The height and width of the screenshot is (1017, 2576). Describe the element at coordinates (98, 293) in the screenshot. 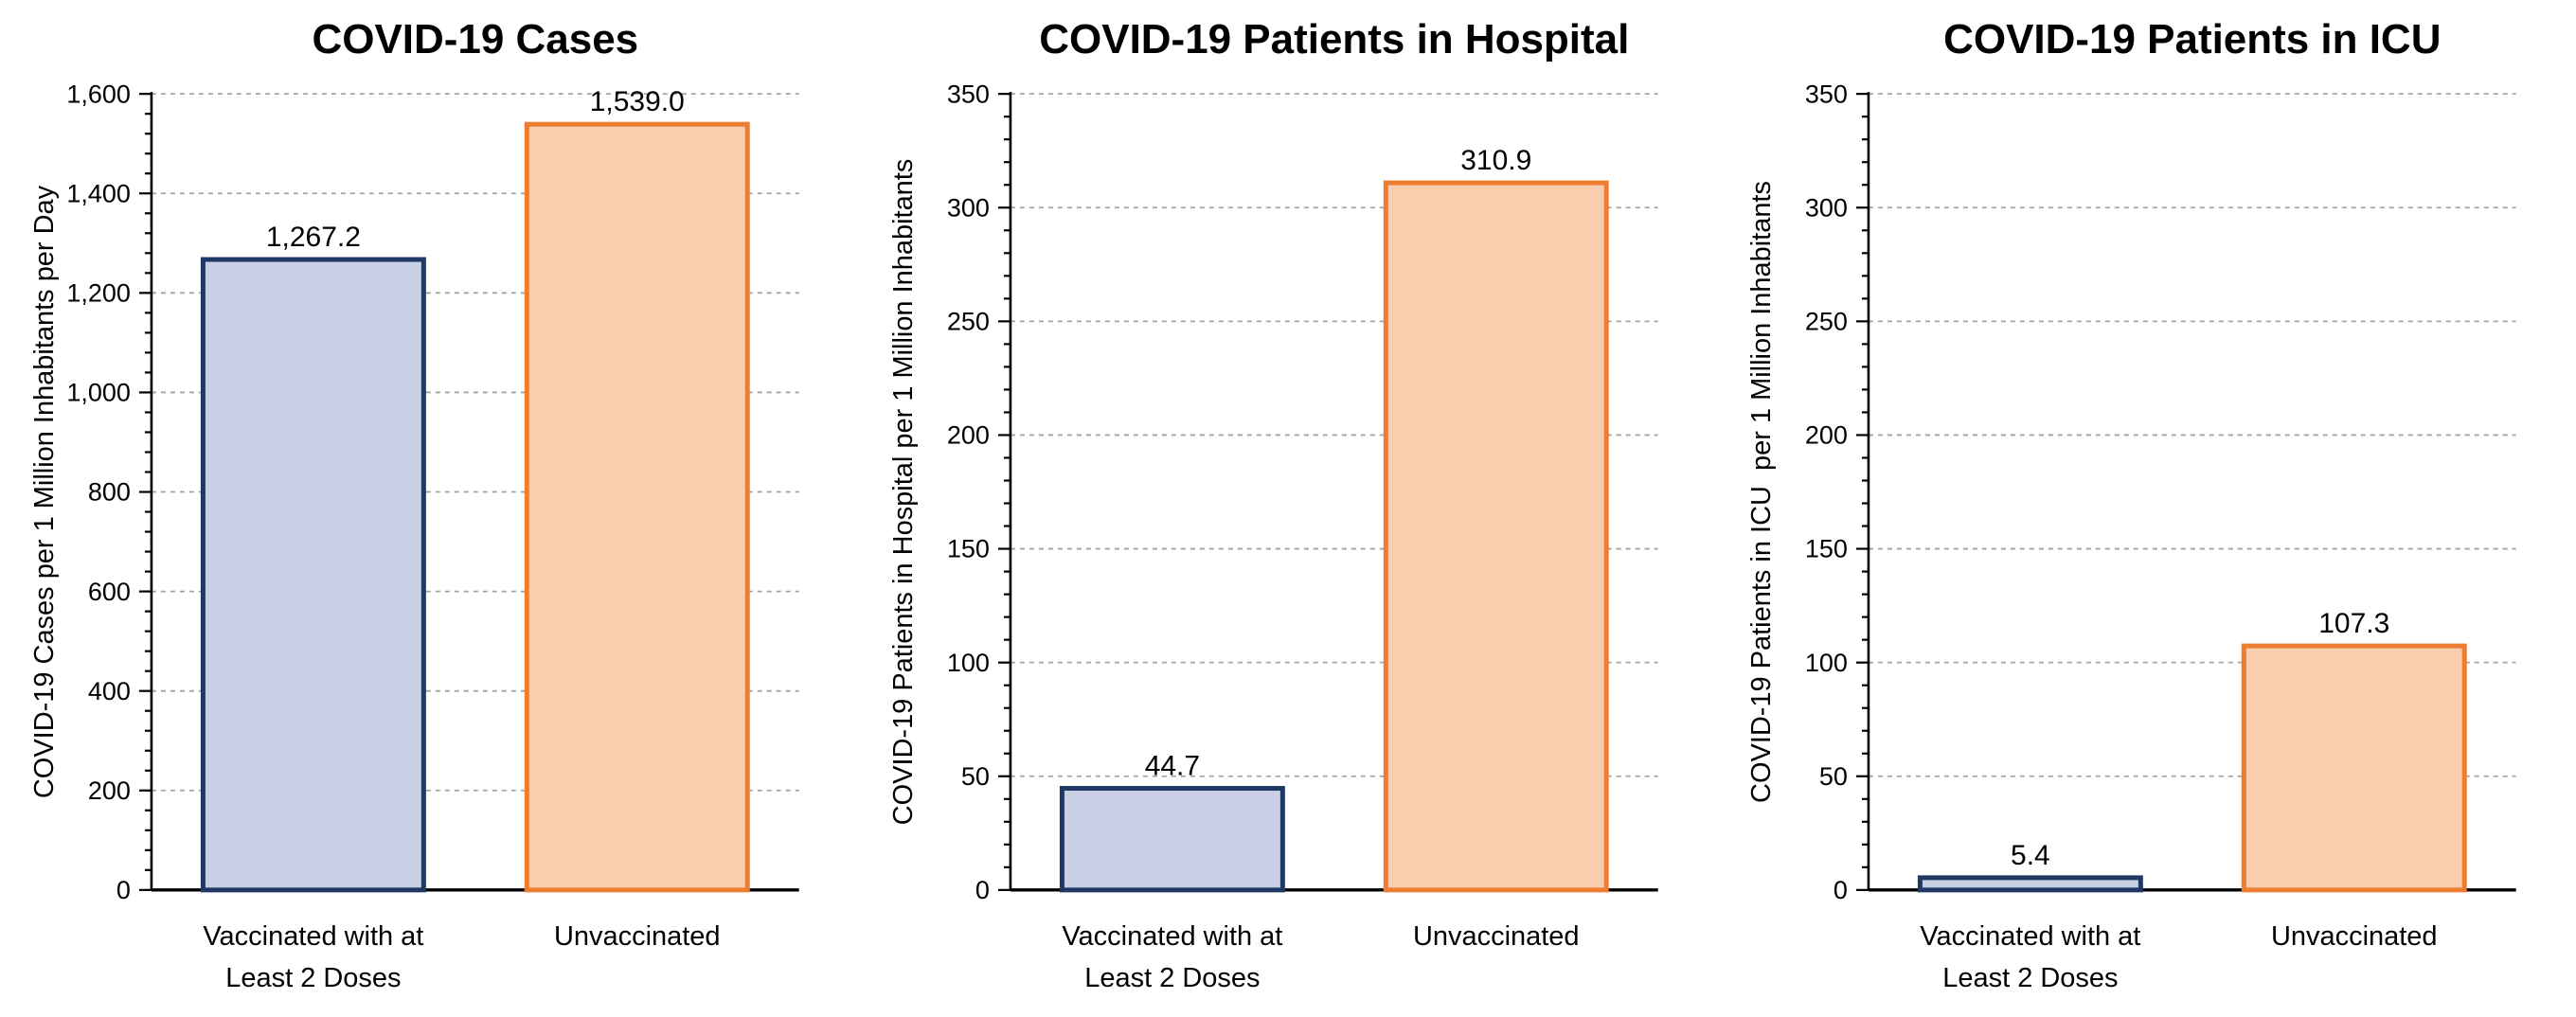

I see `y-tick-label: 1,200` at that location.